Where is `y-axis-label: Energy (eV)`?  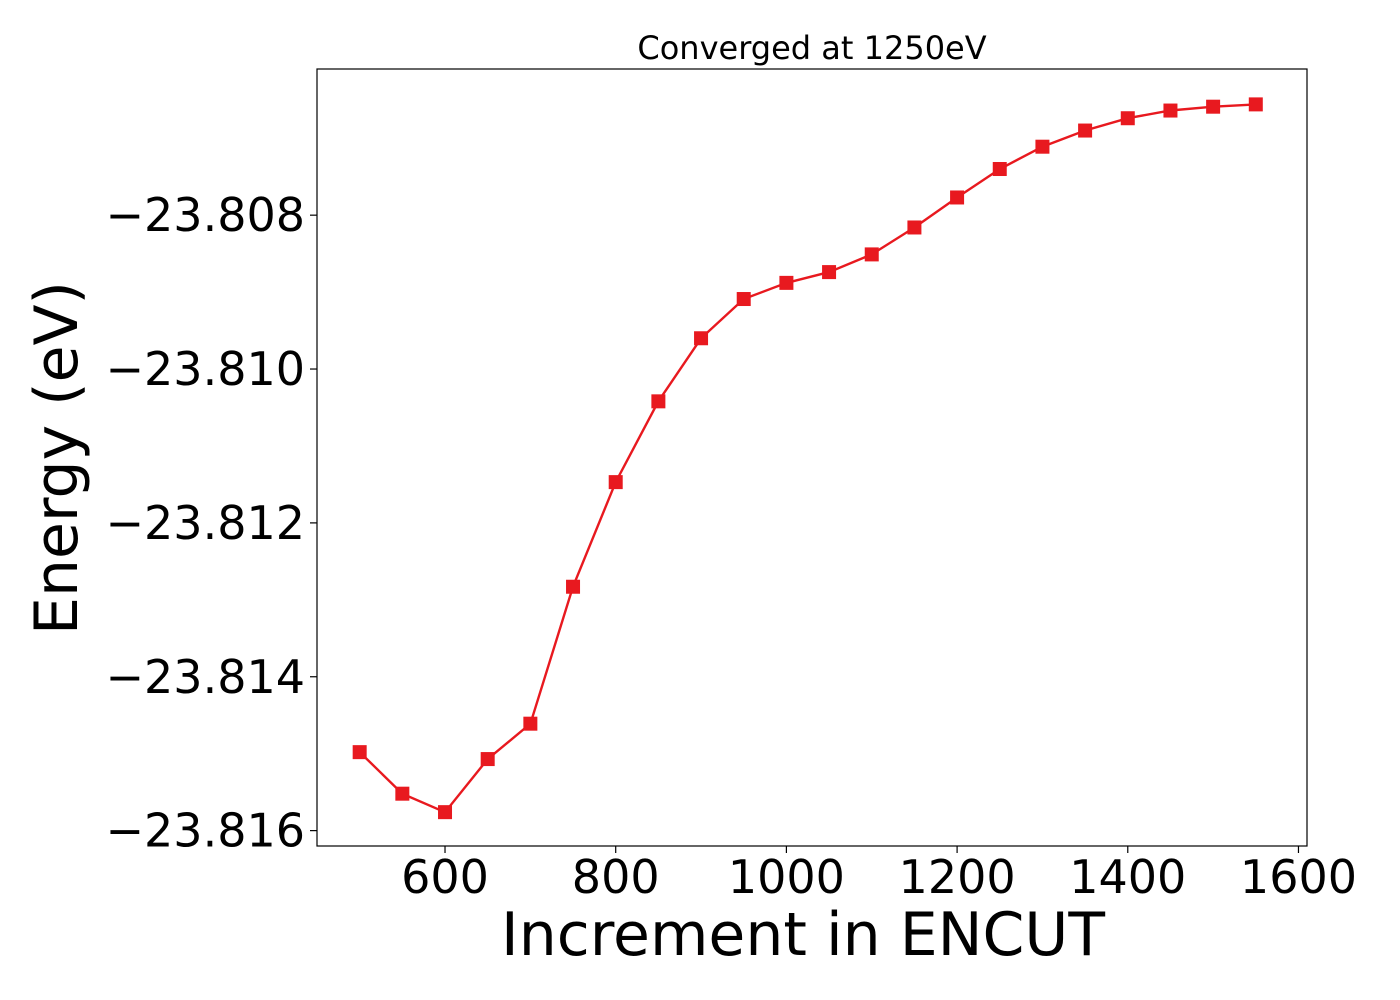
y-axis-label: Energy (eV) is located at coordinates (57, 458).